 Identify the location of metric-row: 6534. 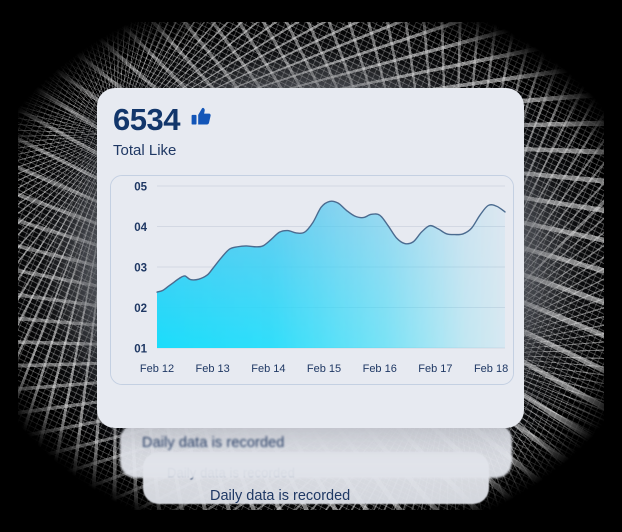
(318, 119).